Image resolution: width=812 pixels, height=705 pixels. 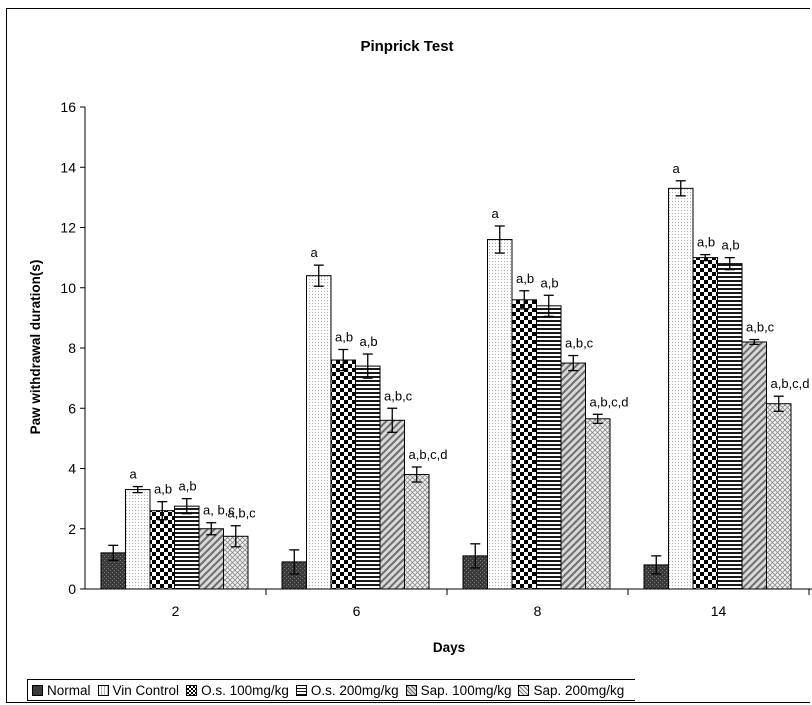 I want to click on y-tick-label: 8, so click(x=72, y=348).